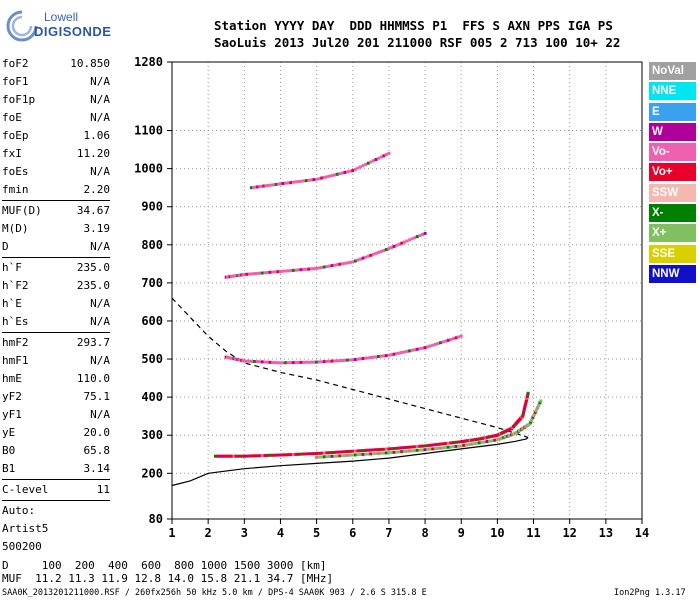 This screenshot has height=600, width=700. I want to click on x-tick-label: 3, so click(244, 533).